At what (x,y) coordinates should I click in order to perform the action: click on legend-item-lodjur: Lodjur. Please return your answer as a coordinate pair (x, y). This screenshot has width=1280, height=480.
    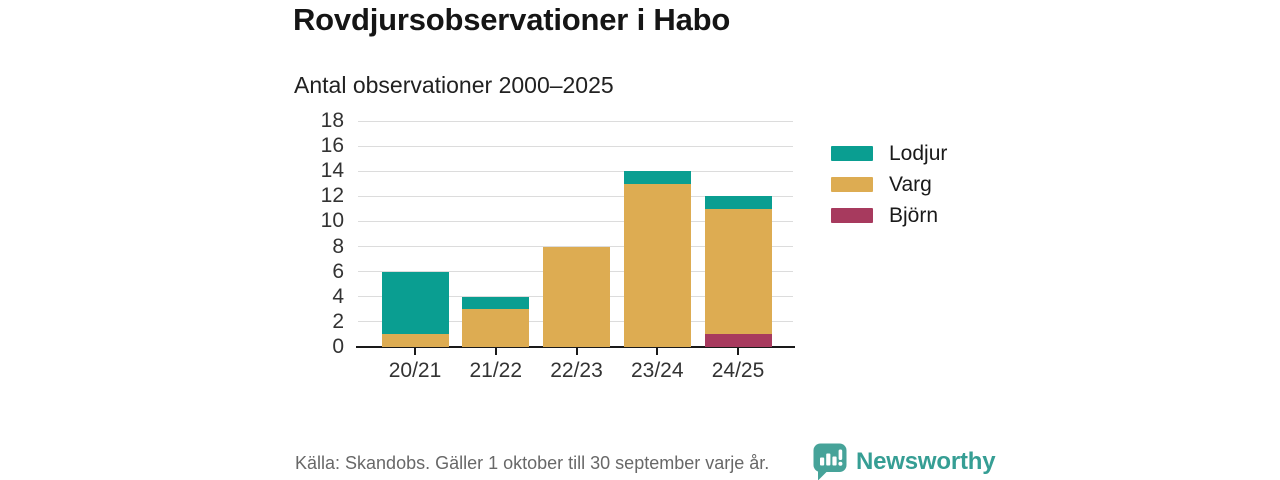
    Looking at the image, I should click on (889, 153).